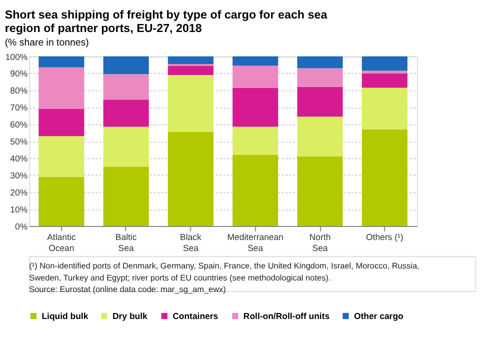 This screenshot has height=340, width=480. Describe the element at coordinates (19, 125) in the screenshot. I see `y-tick-label: 60%` at that location.